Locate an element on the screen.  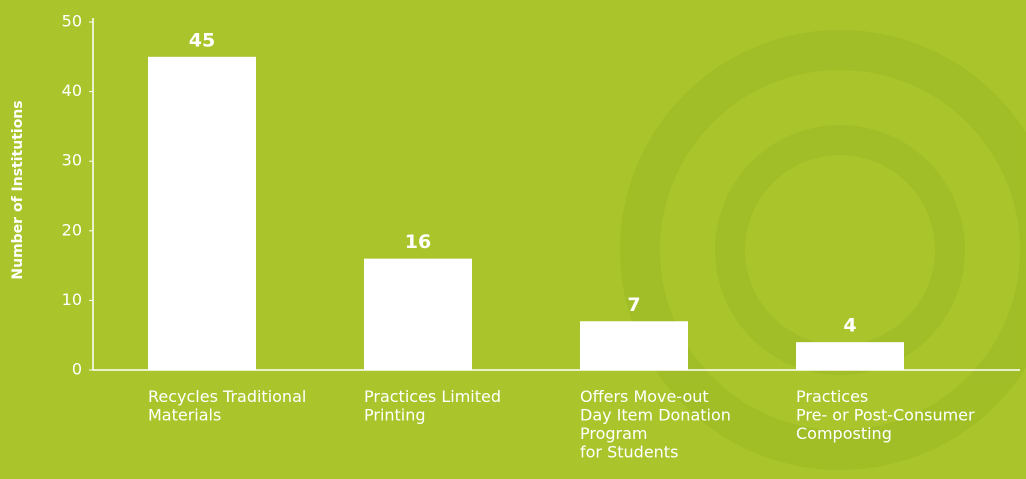
value-label: 16 is located at coordinates (418, 242).